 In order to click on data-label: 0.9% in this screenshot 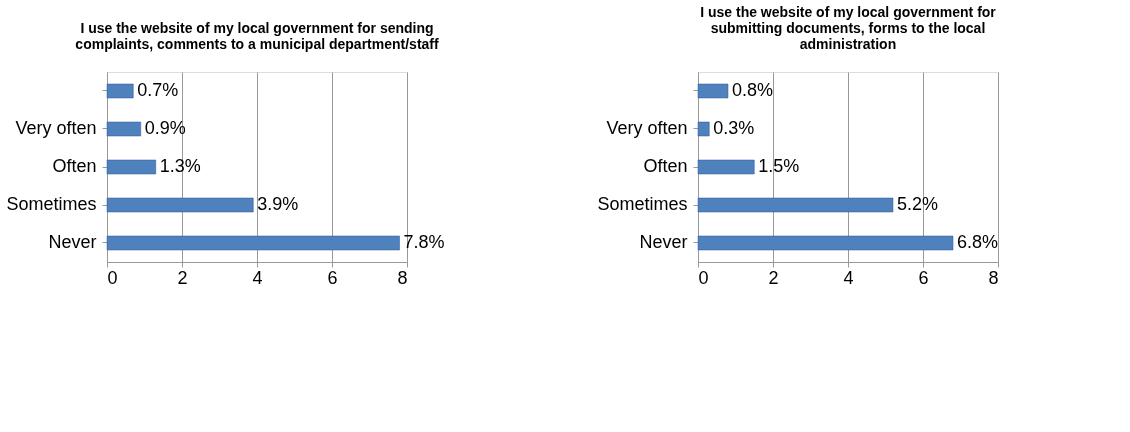, I will do `click(165, 128)`.